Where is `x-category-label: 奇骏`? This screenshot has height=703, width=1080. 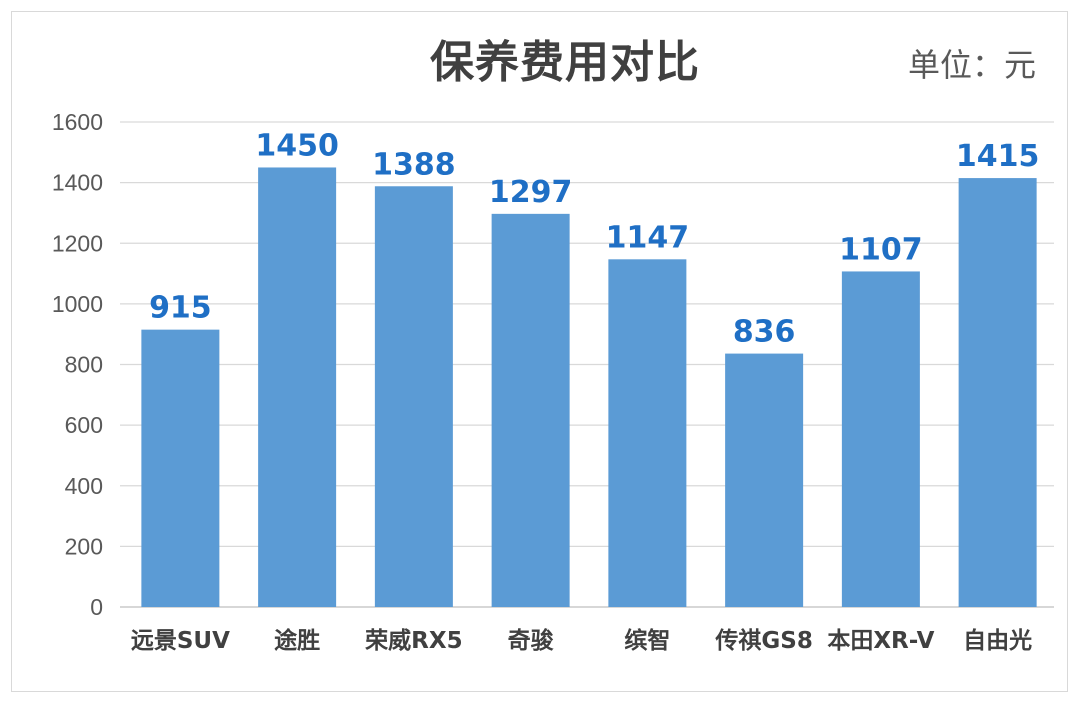 x-category-label: 奇骏 is located at coordinates (531, 640).